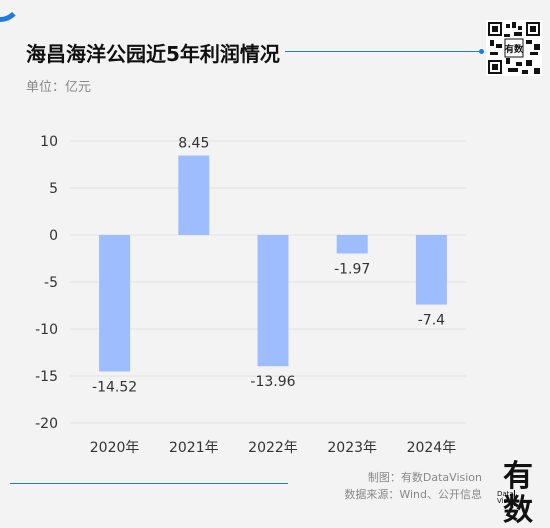  I want to click on bottom-rule-decoration, so click(149, 483).